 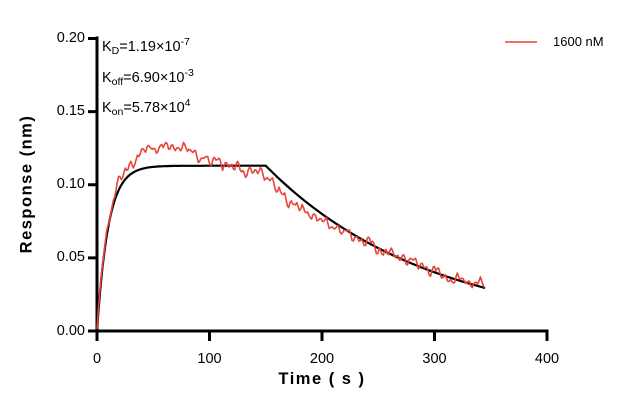 I want to click on koff-annotation: Koff=6.90×10-3, so click(x=148, y=77).